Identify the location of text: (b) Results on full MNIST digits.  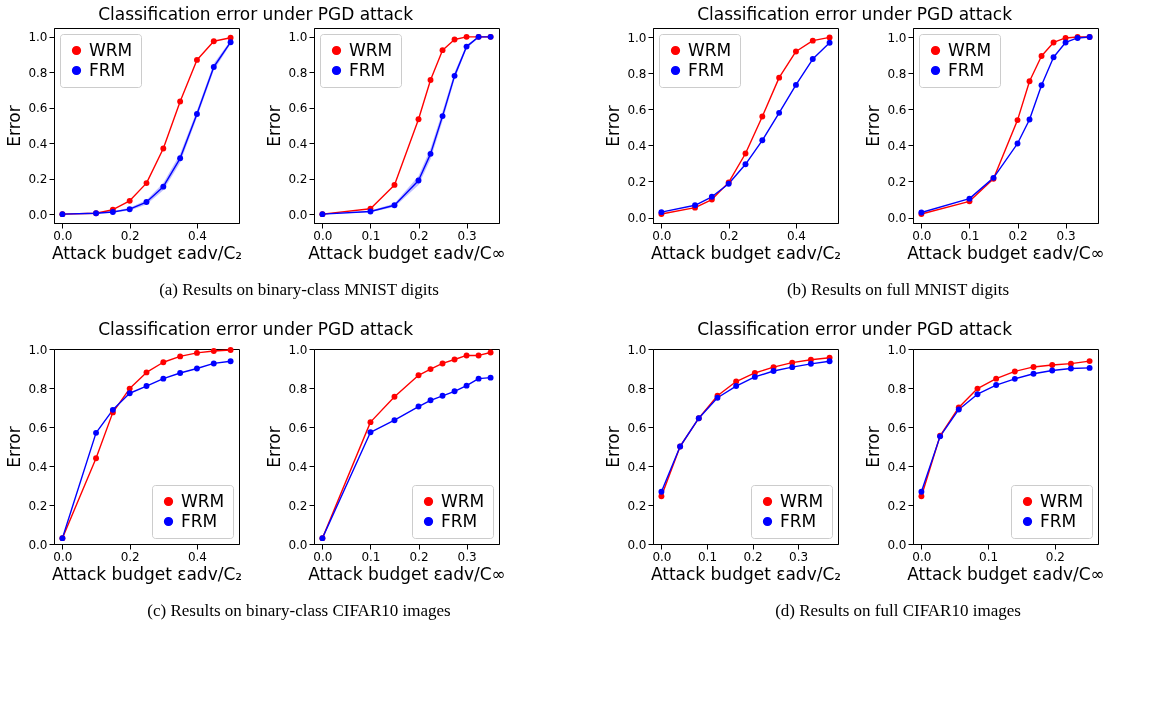
(898, 289).